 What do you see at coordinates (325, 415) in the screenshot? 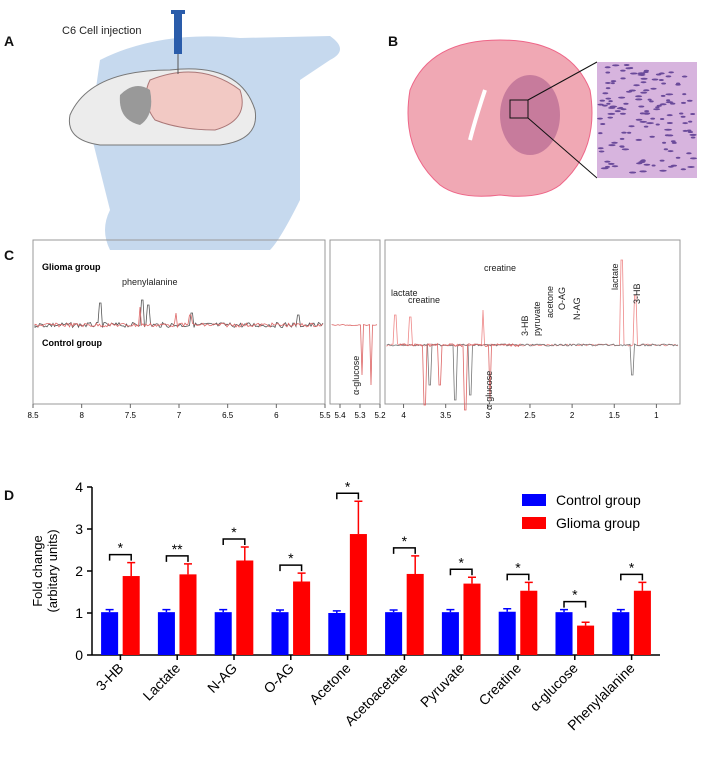
I see `x-tick-label: 5.5` at bounding box center [325, 415].